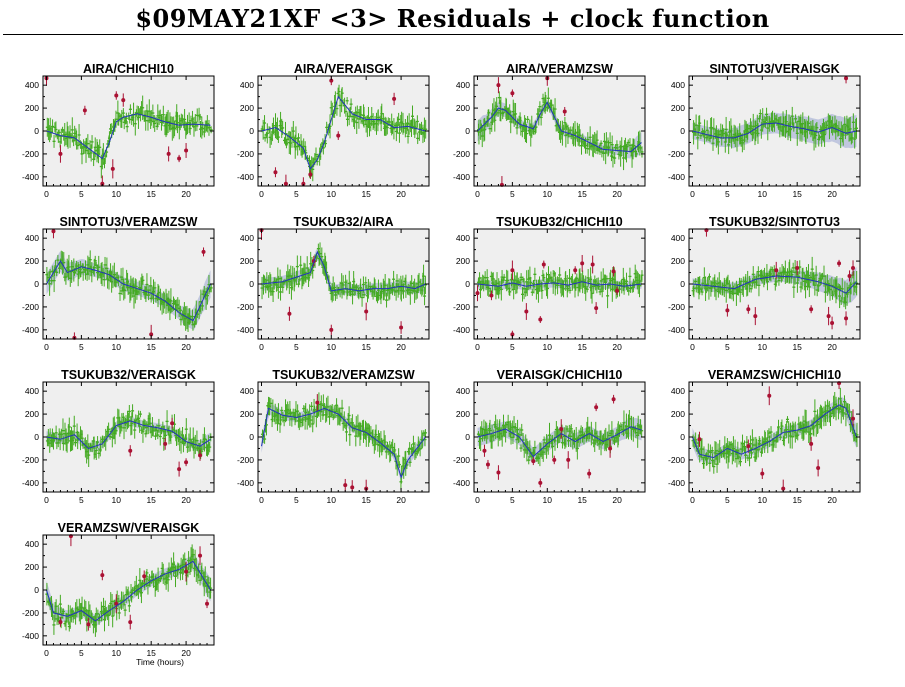  I want to click on subplot-5: SINTOTU3/VERAMZSW -400 -200 0 200 400 0 5 10 15 20, so click(118, 283).